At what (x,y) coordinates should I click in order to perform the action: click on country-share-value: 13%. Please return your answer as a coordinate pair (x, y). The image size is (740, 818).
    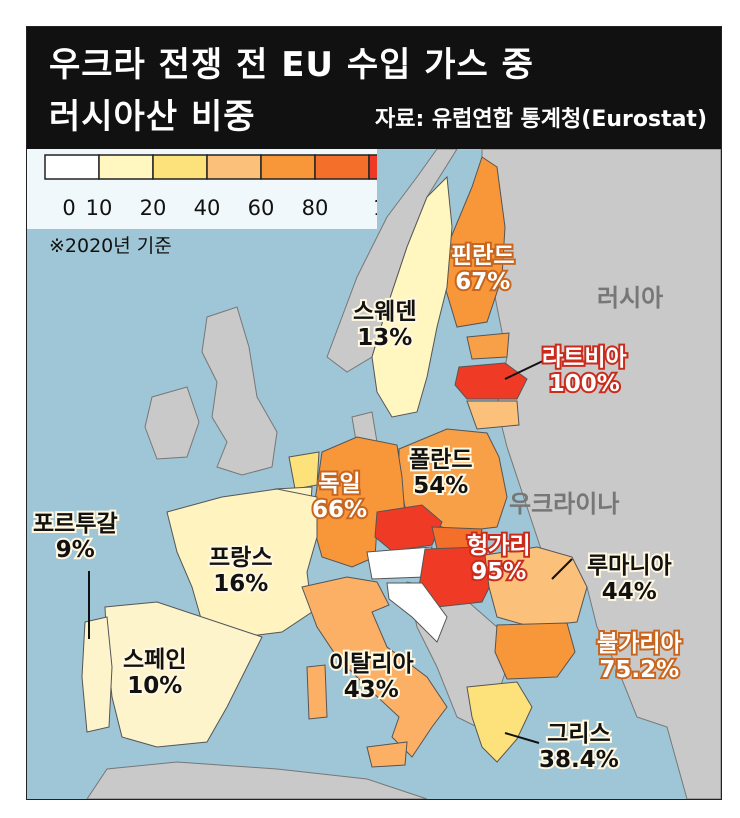
    Looking at the image, I should click on (384, 338).